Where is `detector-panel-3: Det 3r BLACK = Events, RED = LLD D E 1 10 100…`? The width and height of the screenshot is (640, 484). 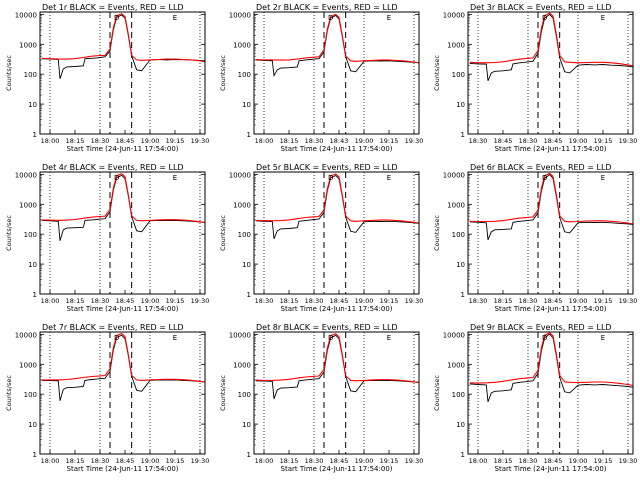 detector-panel-3: Det 3r BLACK = Events, RED = LLD D E 1 10 100… is located at coordinates (535, 78).